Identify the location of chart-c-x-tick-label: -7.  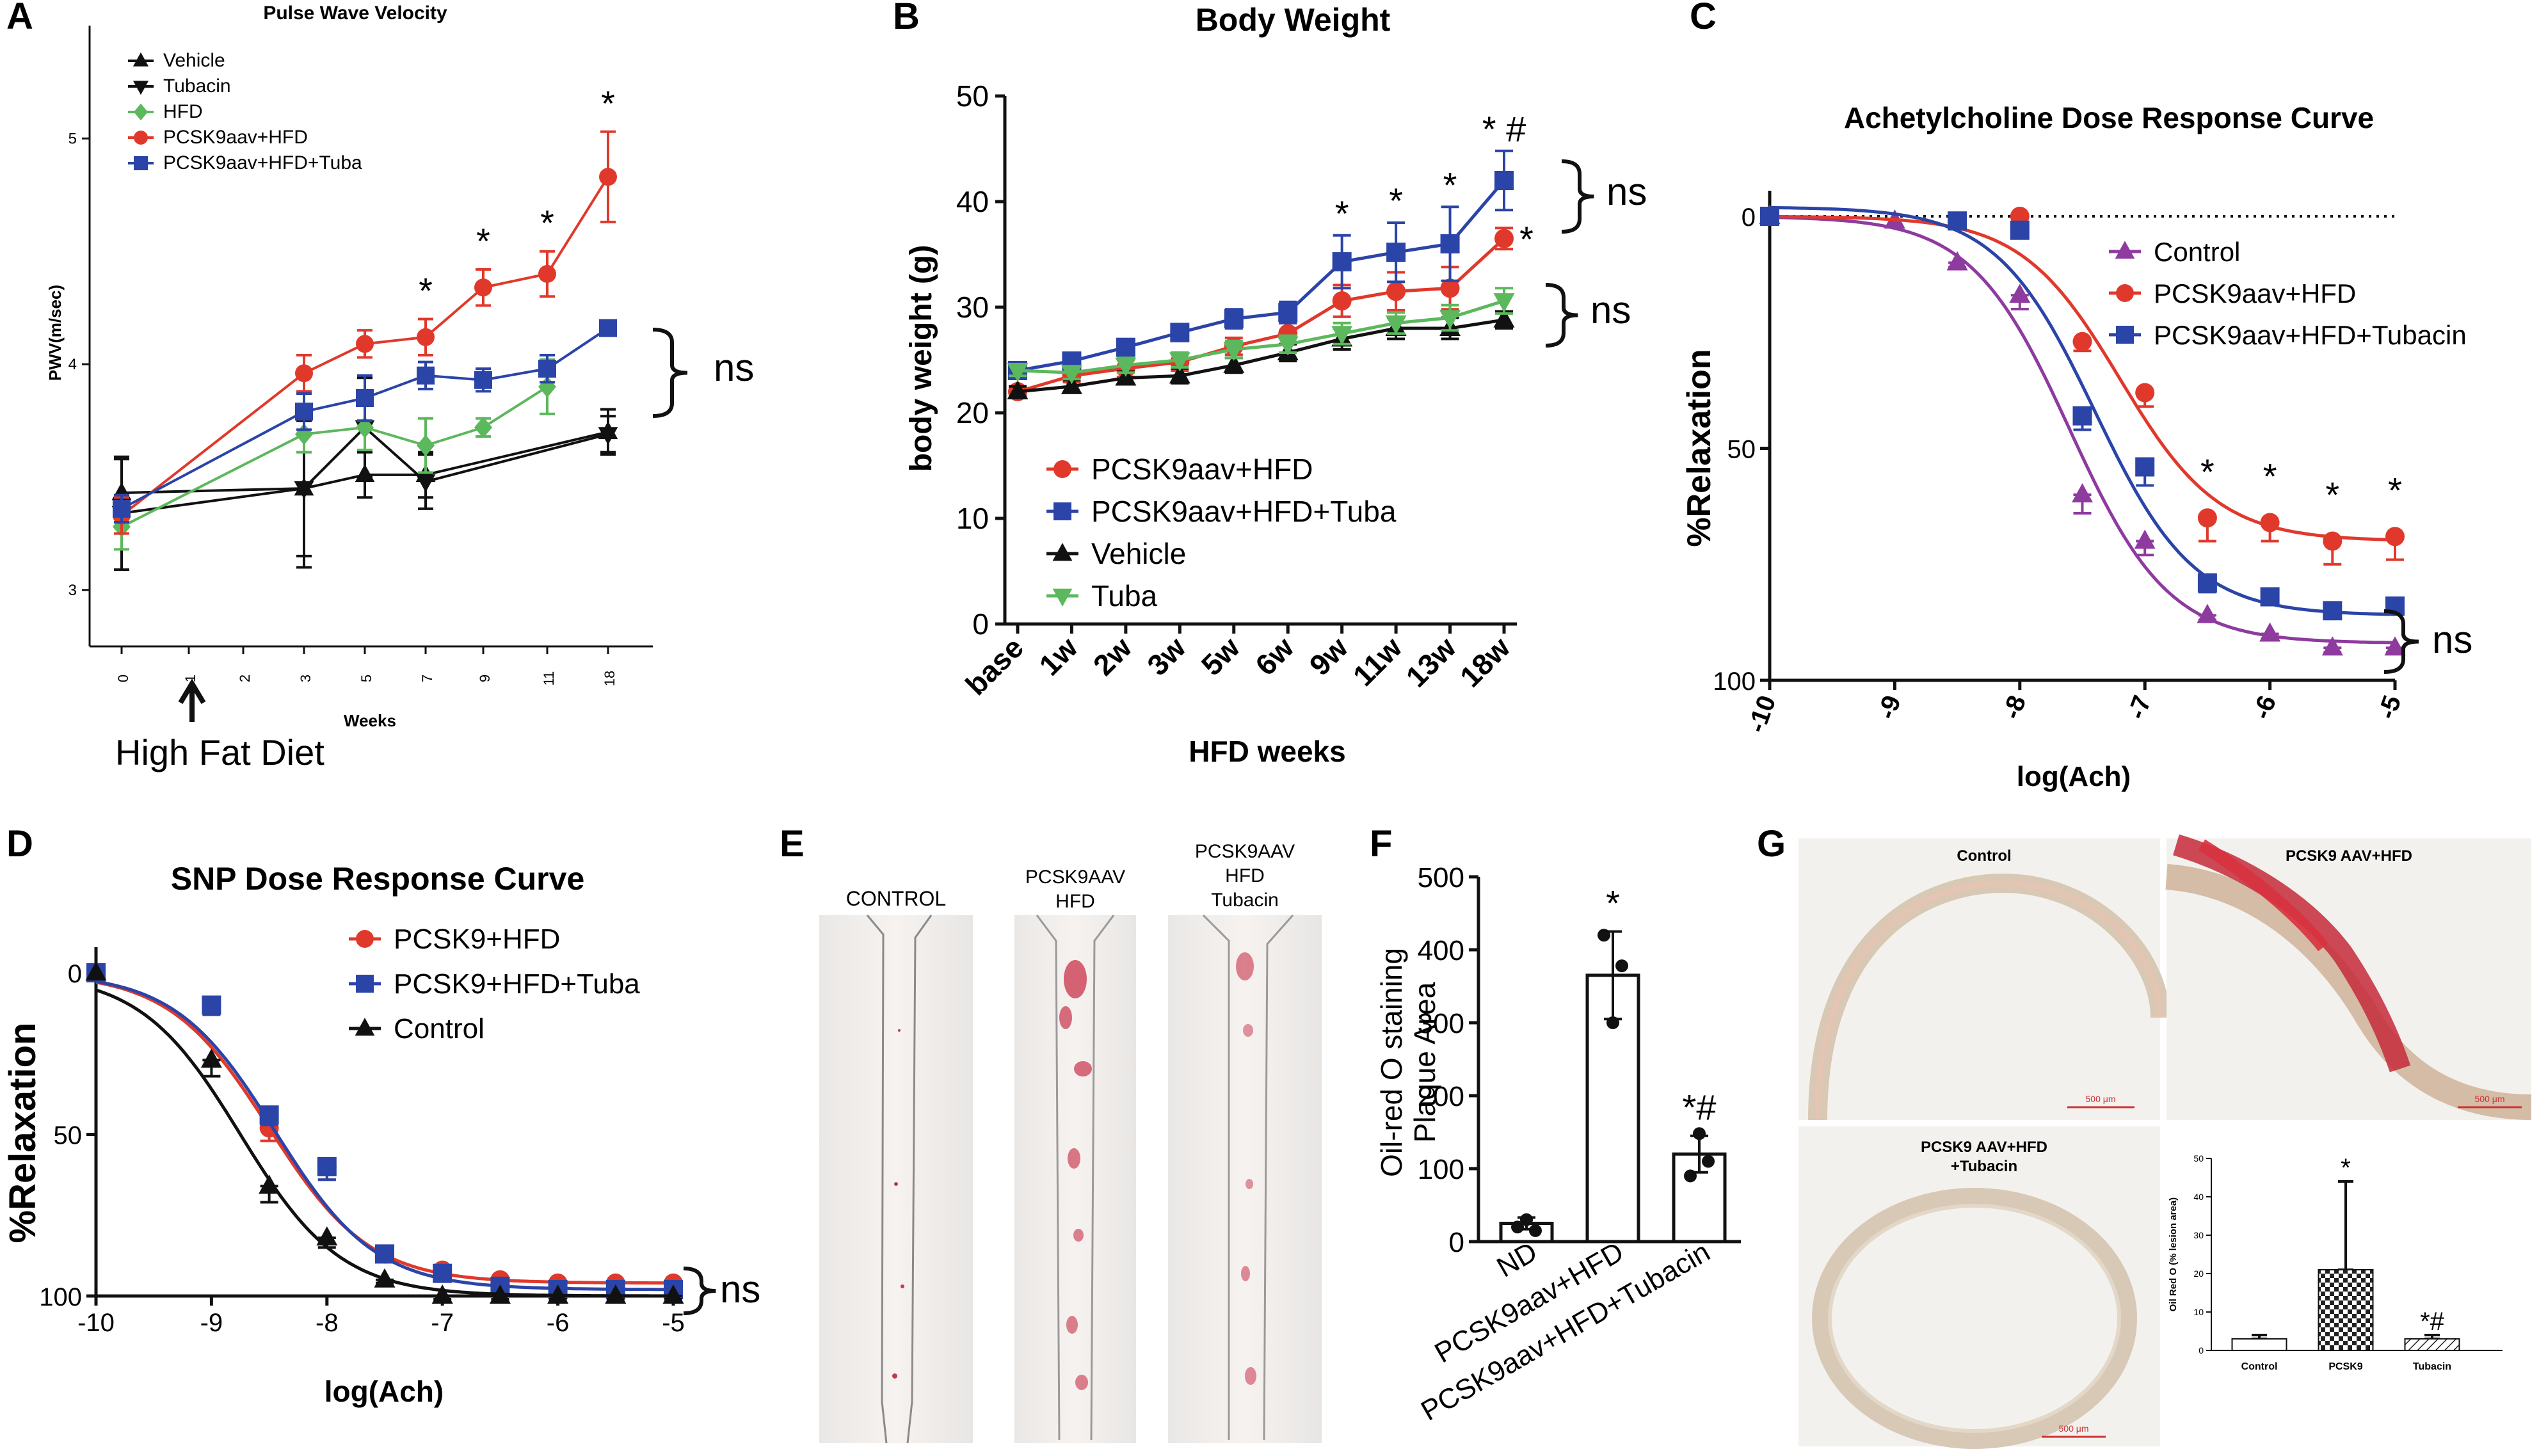
(2139, 707).